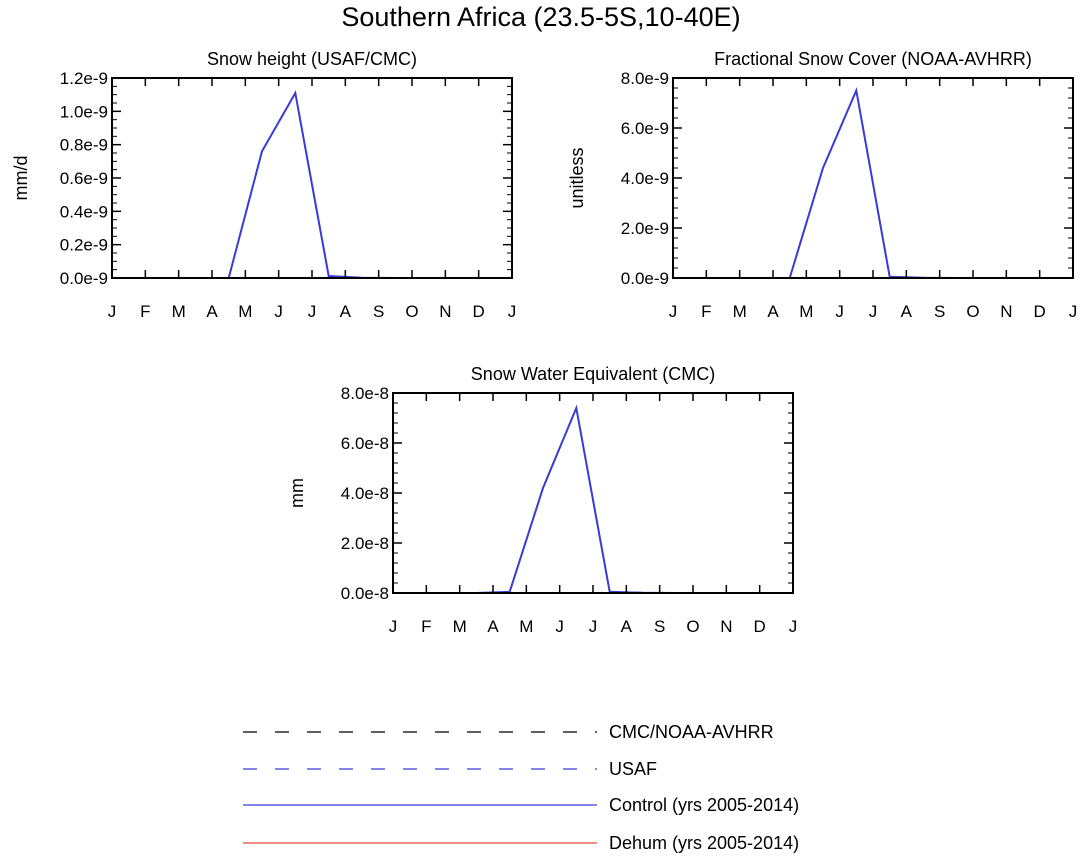 The height and width of the screenshot is (856, 1083). What do you see at coordinates (645, 228) in the screenshot?
I see `y-tick-label: 2.0e-9` at bounding box center [645, 228].